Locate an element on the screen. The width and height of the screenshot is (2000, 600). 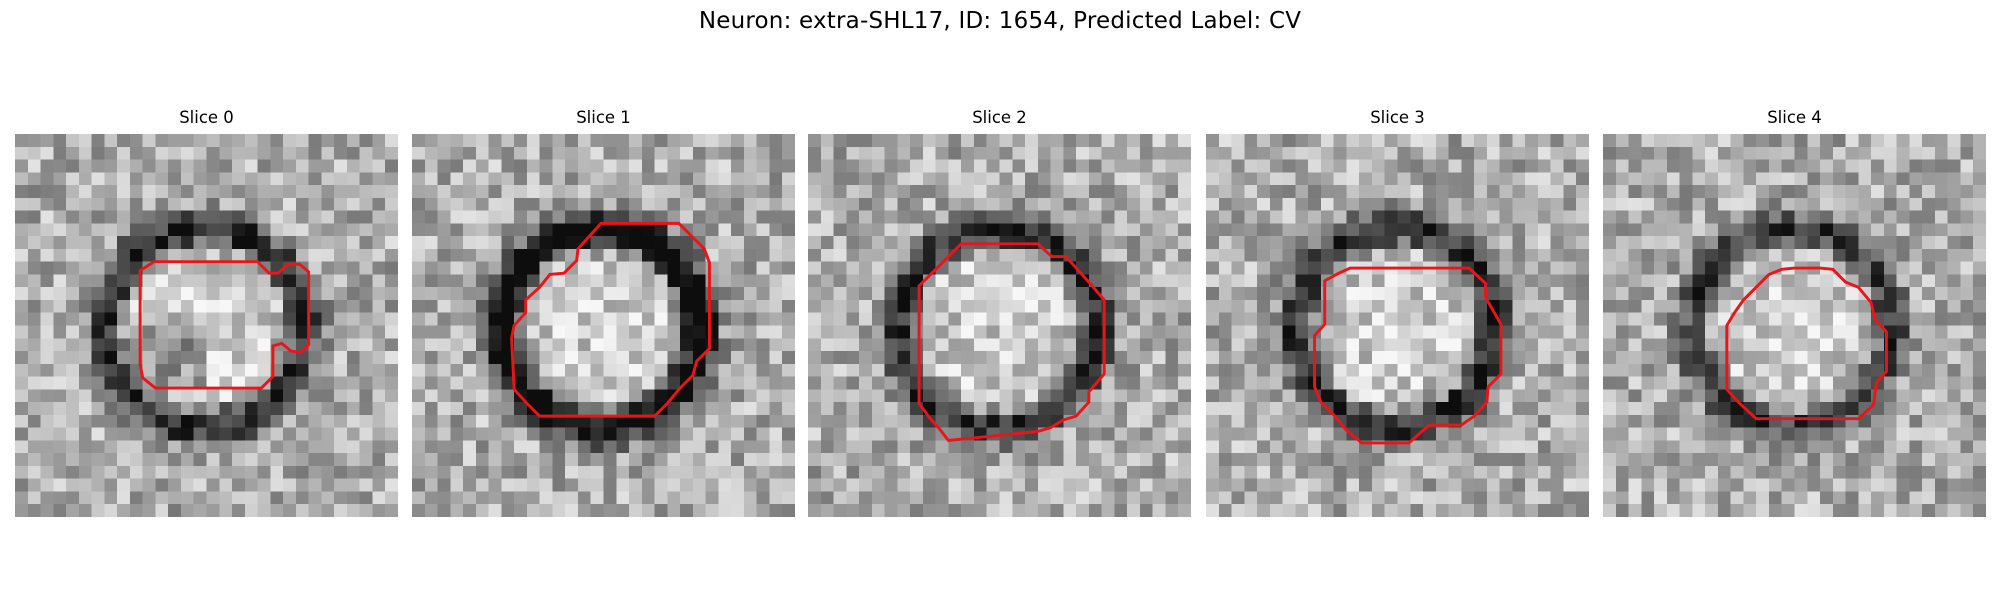
slice-title: Slice 0 is located at coordinates (206, 117).